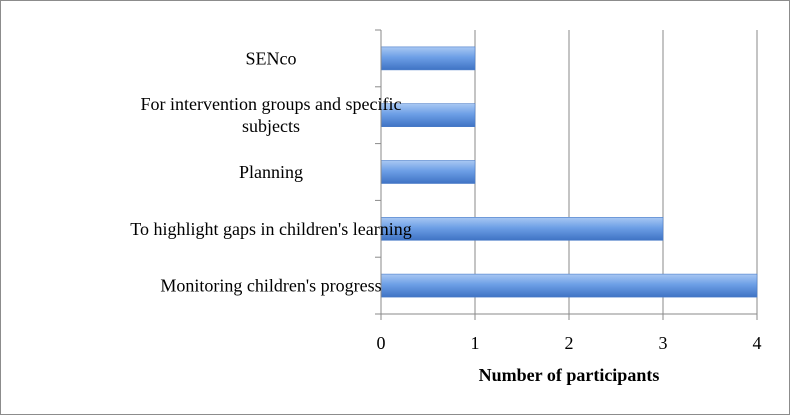  I want to click on x-axis-title: Number of participants, so click(569, 375).